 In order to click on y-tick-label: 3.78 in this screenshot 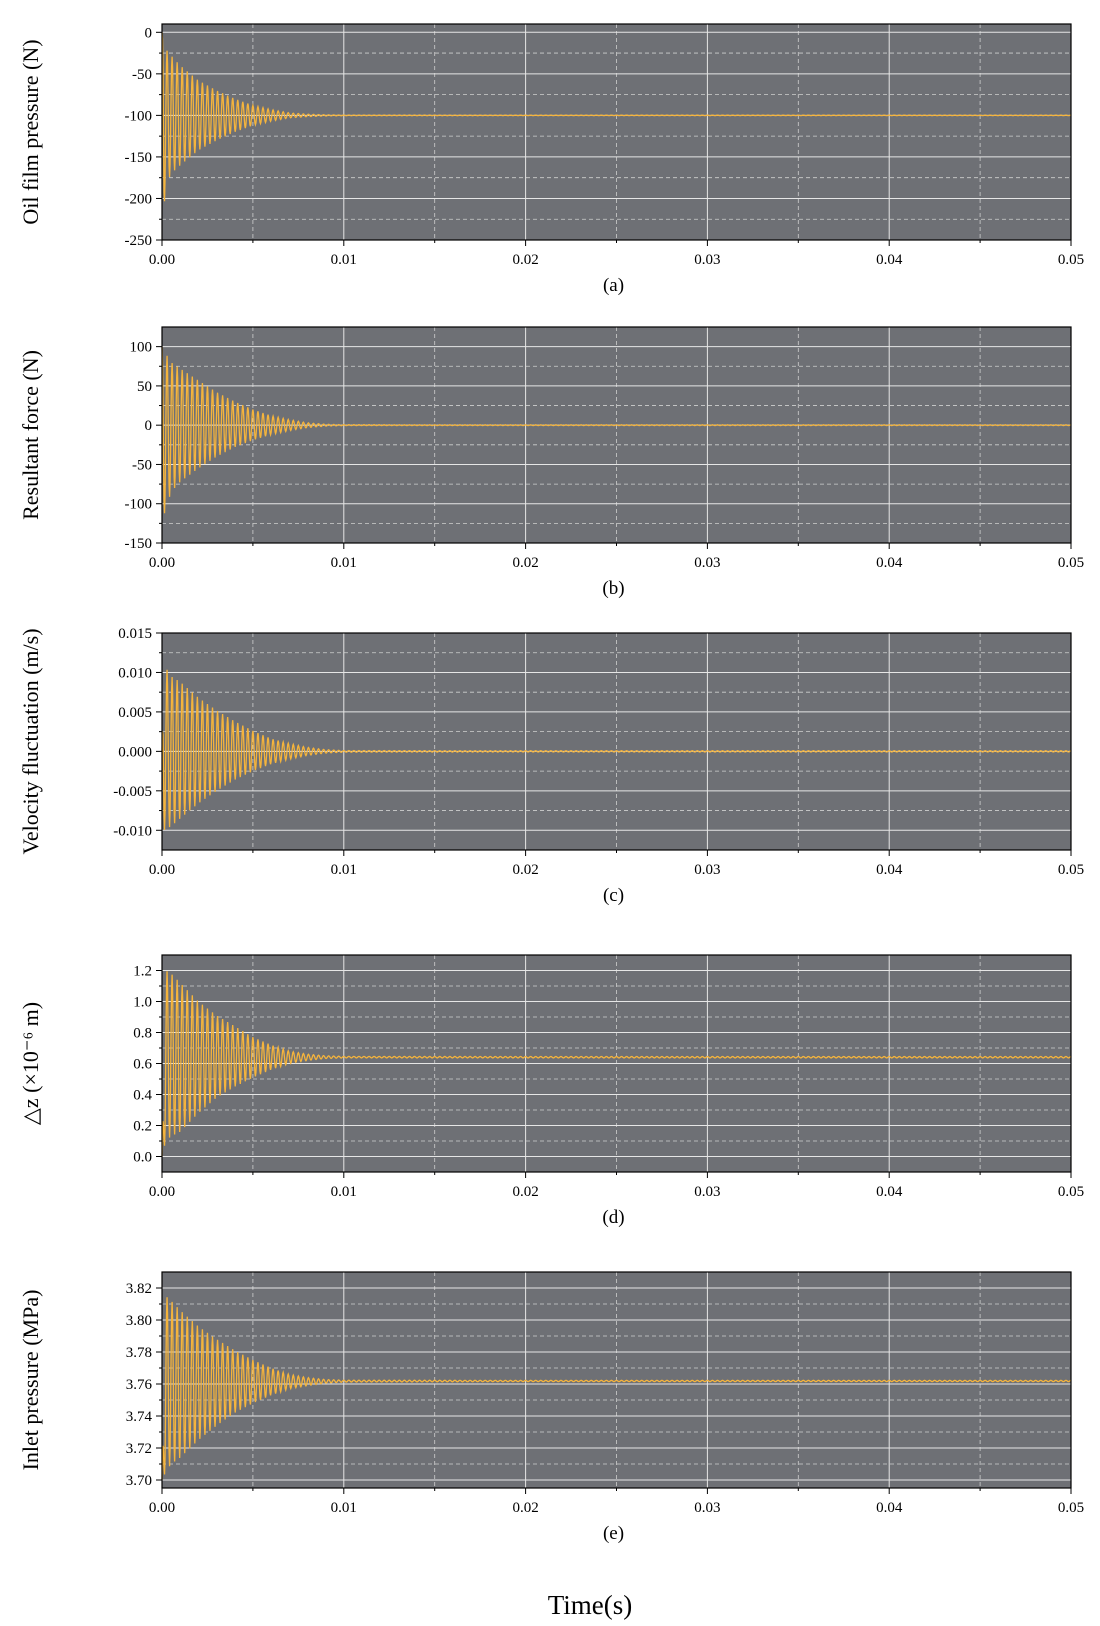, I will do `click(139, 1353)`.